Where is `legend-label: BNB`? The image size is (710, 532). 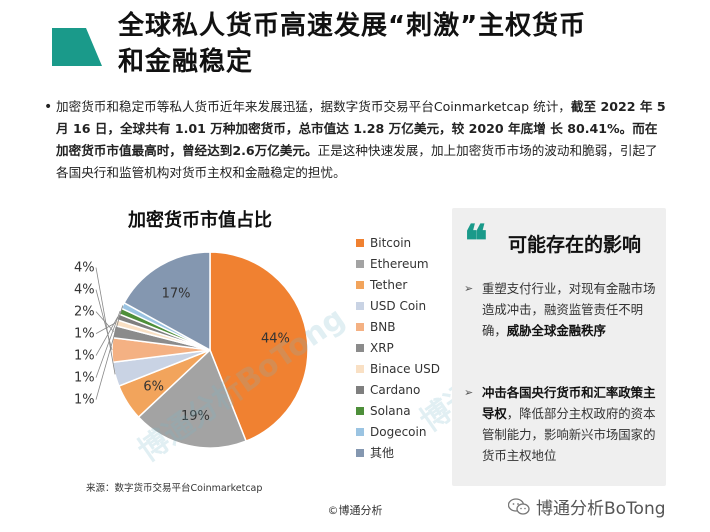 legend-label: BNB is located at coordinates (383, 326).